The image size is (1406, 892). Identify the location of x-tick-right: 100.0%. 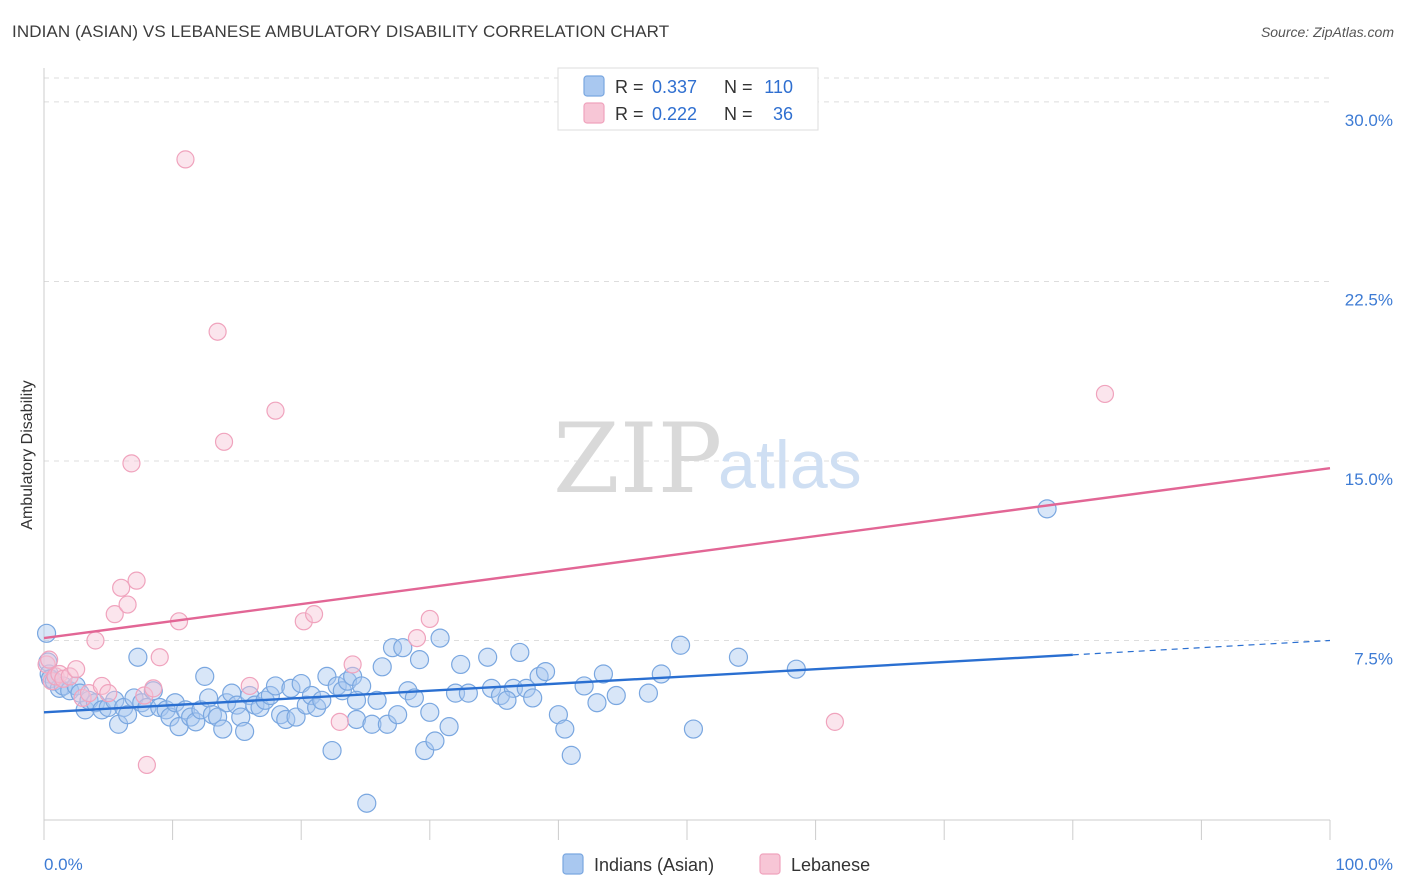
(1364, 864).